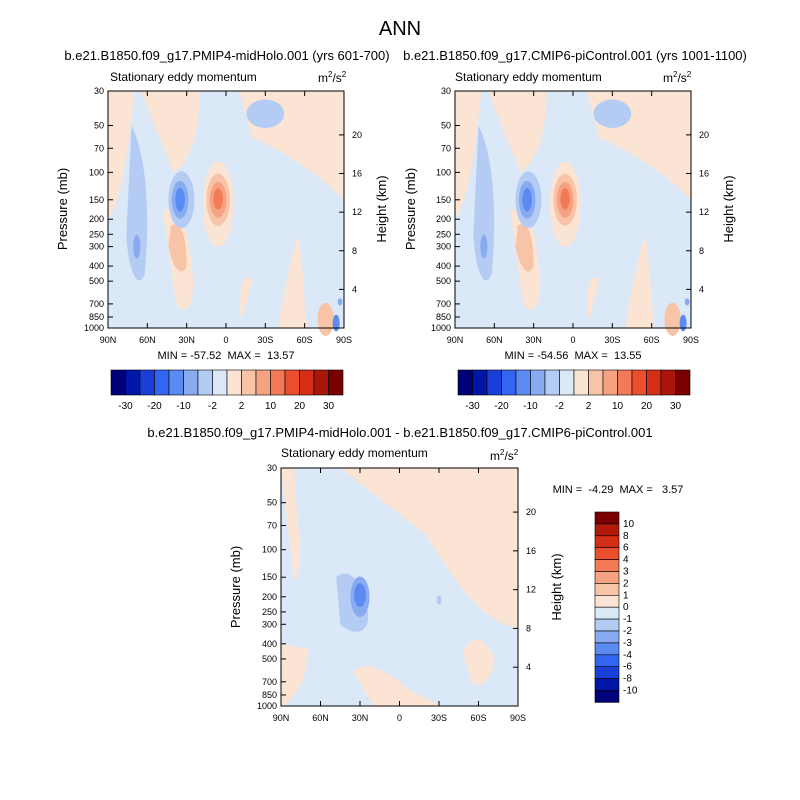 The width and height of the screenshot is (800, 800). Describe the element at coordinates (443, 304) in the screenshot. I see `panel-2-y-tick-label: 700` at that location.